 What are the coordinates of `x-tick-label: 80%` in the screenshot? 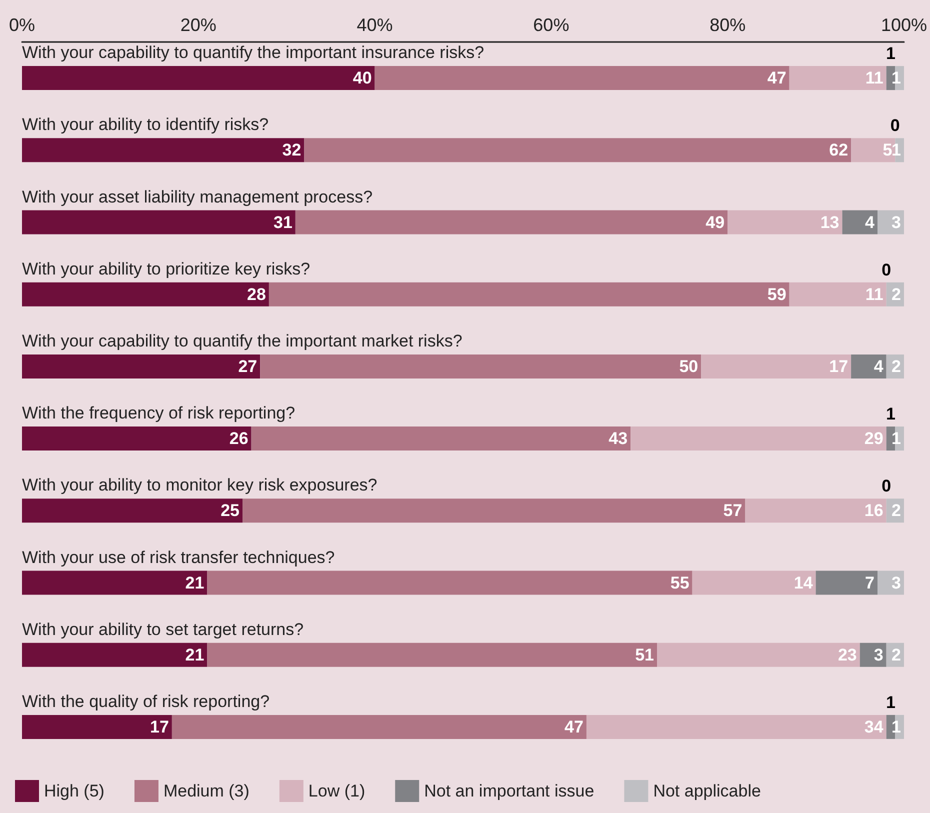 It's located at (728, 25).